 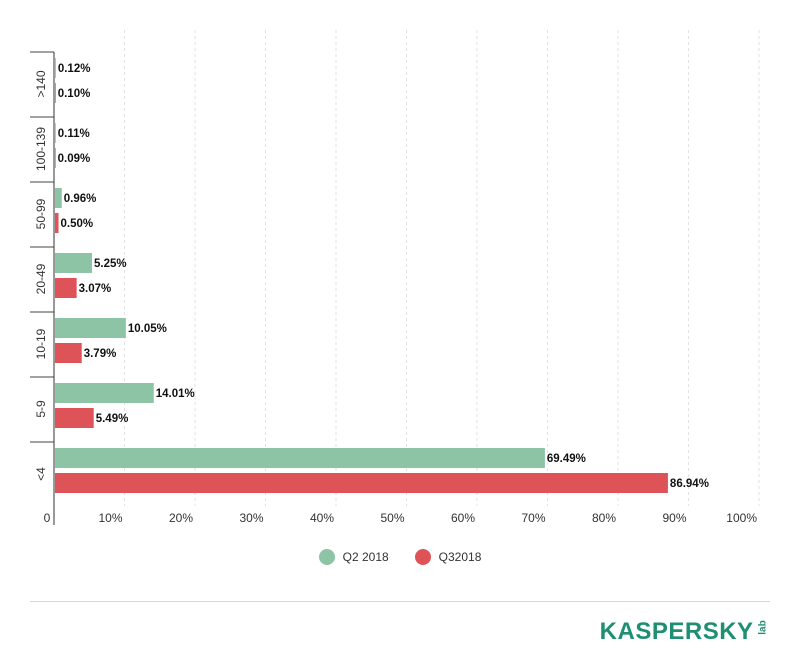 What do you see at coordinates (112, 419) in the screenshot?
I see `data-label-s1-c5: 5.49%` at bounding box center [112, 419].